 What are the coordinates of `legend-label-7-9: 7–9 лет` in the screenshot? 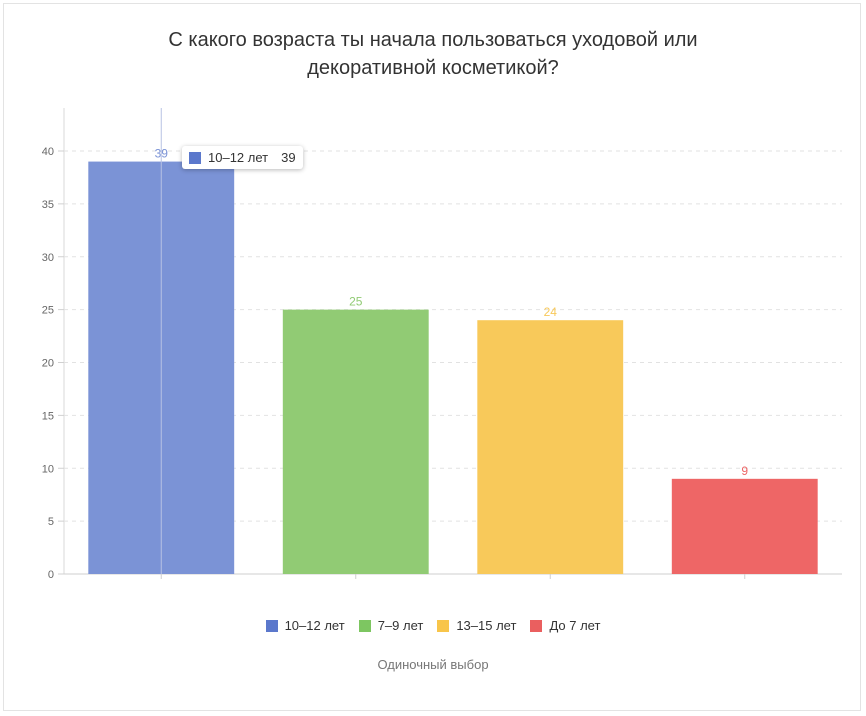 It's located at (400, 625).